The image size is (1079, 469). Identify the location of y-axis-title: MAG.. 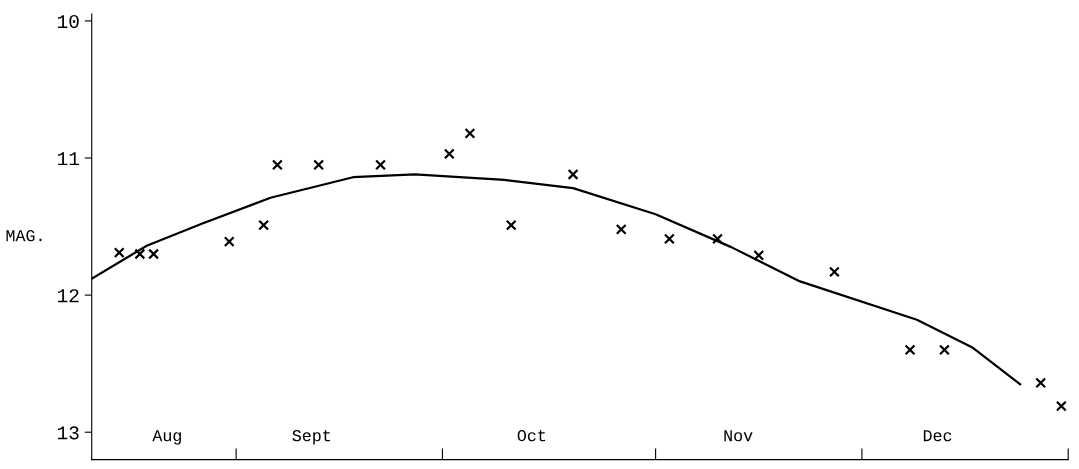
(24, 236).